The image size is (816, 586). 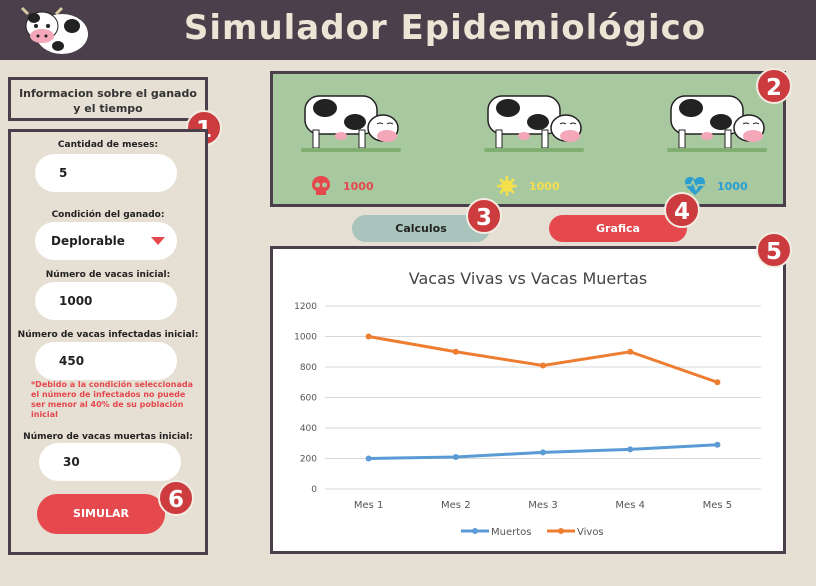 I want to click on badge-3: 3, so click(x=484, y=216).